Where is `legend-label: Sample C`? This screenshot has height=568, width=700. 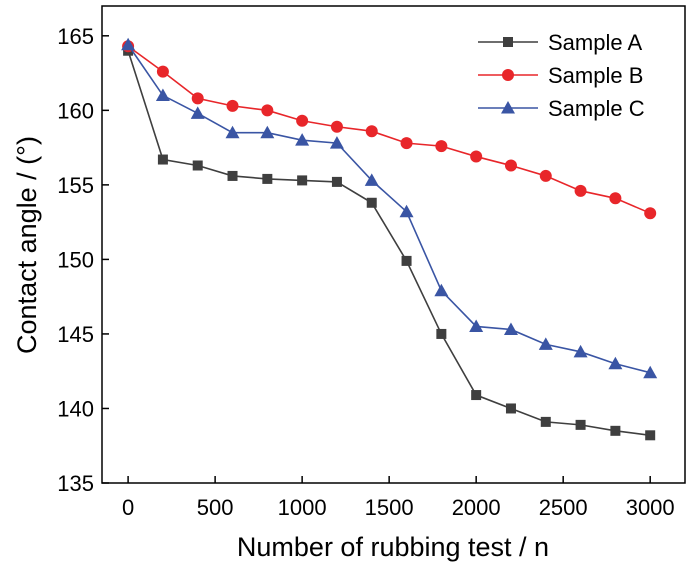 legend-label: Sample C is located at coordinates (596, 108).